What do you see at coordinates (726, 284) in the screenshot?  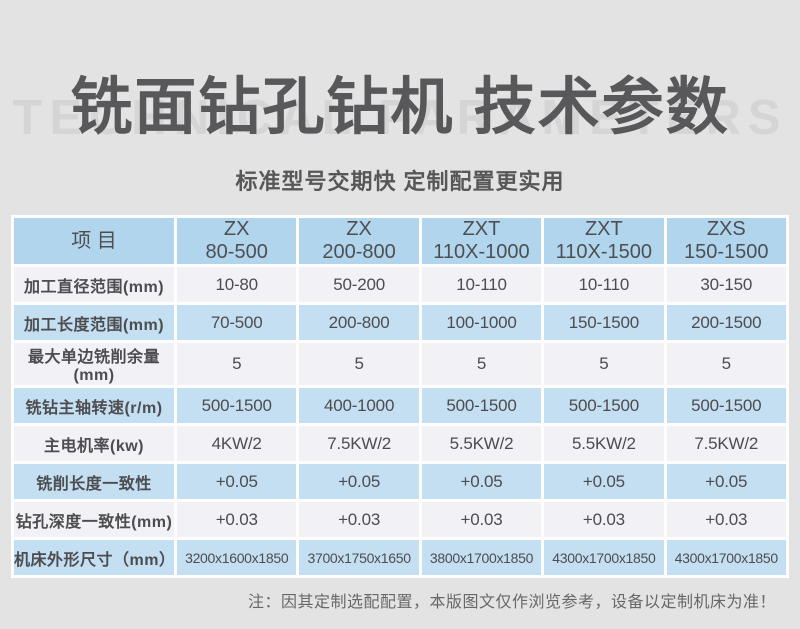 I see `cell-value: 30-150` at bounding box center [726, 284].